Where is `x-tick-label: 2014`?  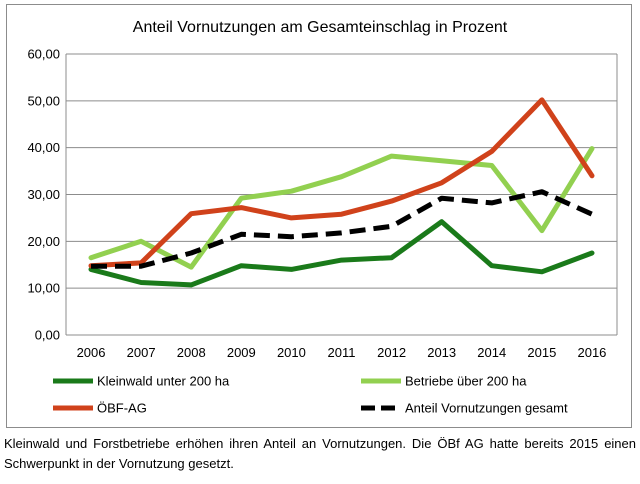 x-tick-label: 2014 is located at coordinates (491, 352).